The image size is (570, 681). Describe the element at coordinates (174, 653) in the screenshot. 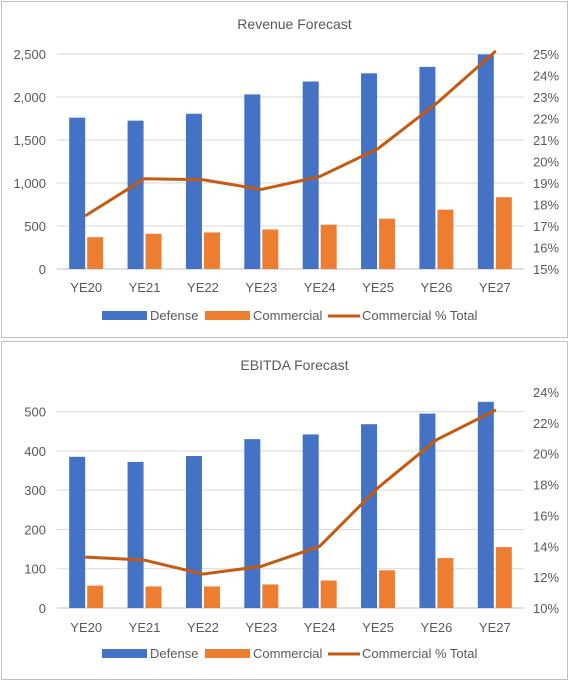

I see `ebitda-legend-label: Defense` at that location.